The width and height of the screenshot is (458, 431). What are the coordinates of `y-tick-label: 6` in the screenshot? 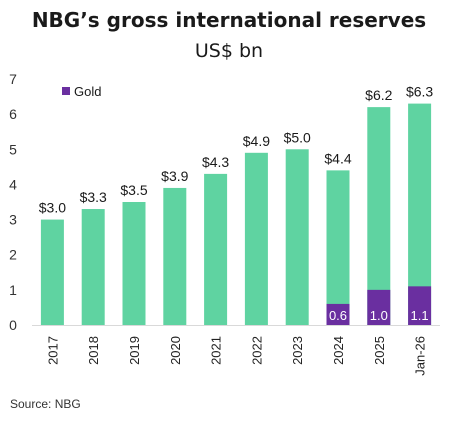 It's located at (13, 114).